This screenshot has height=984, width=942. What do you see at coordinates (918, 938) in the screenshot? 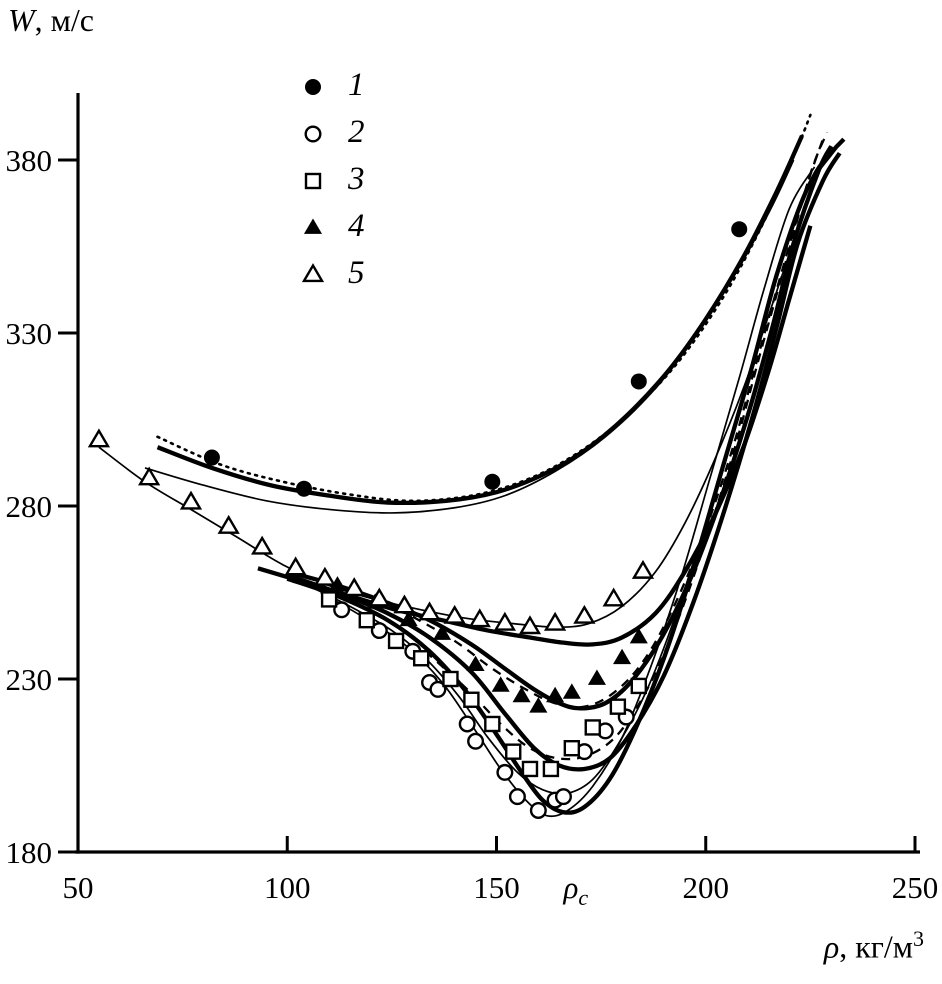
I see `x-axis-units-exponent: 3` at bounding box center [918, 938].